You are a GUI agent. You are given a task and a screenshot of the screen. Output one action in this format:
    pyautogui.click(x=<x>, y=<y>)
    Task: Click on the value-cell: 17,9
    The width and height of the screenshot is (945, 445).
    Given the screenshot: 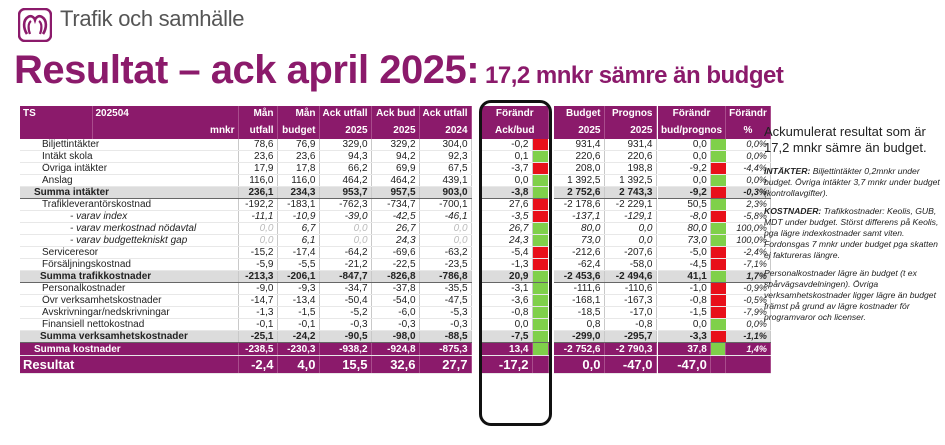 What is the action you would take?
    pyautogui.click(x=258, y=169)
    